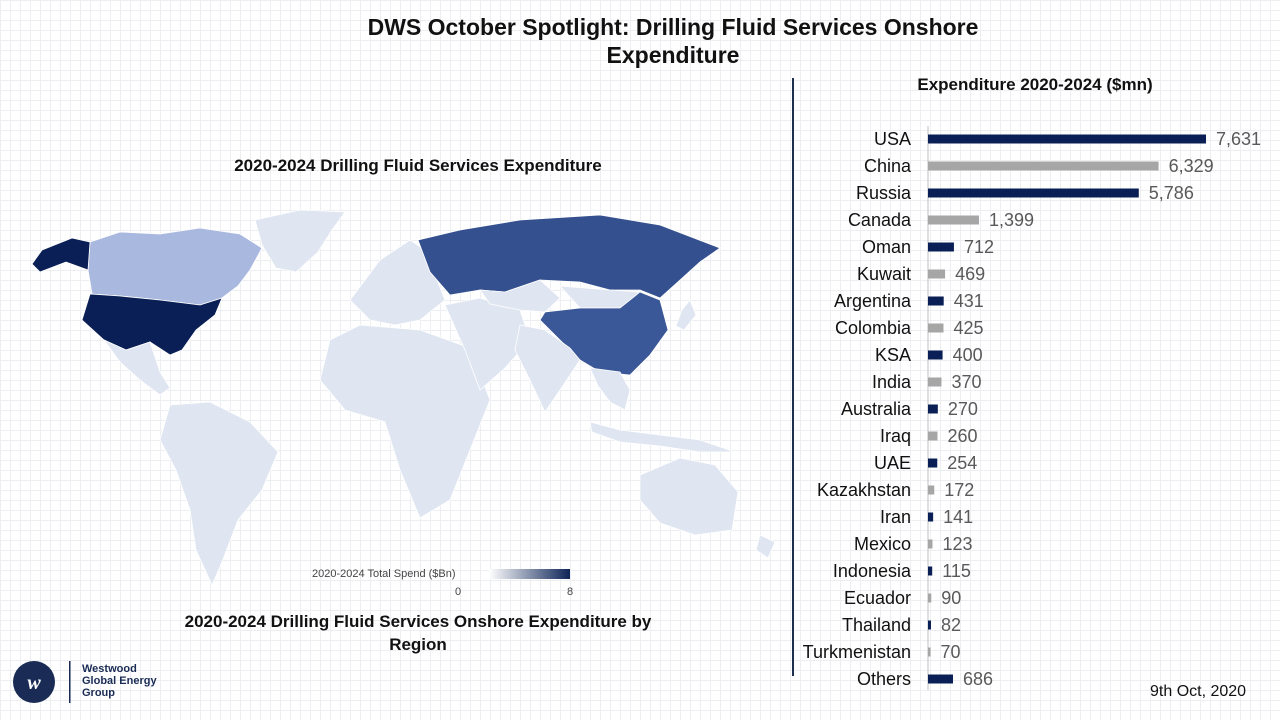 Image resolution: width=1280 pixels, height=720 pixels. I want to click on map-africa, so click(405, 421).